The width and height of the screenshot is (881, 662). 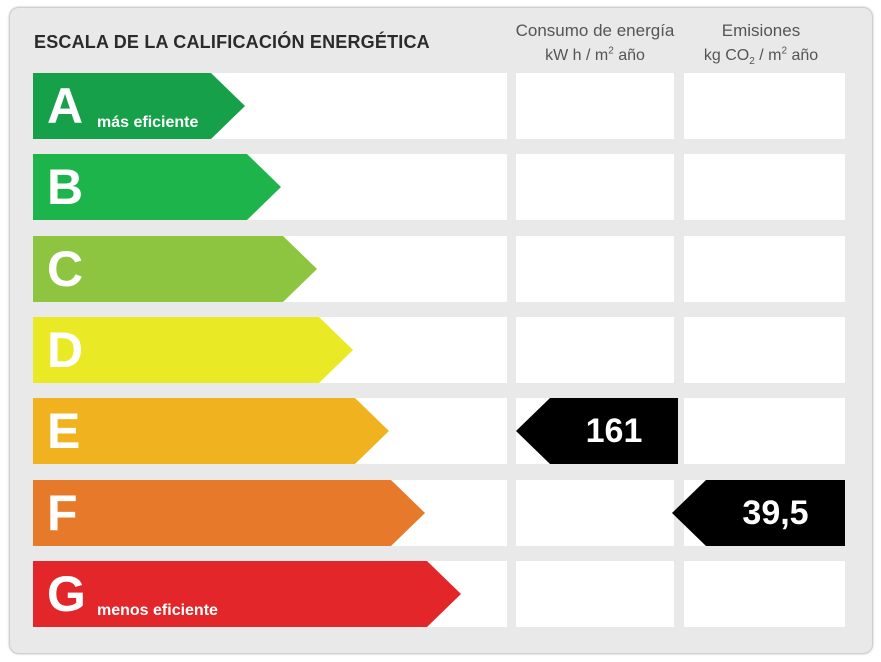 I want to click on emissions-unit: kg CO2 / m2 año, so click(x=761, y=56).